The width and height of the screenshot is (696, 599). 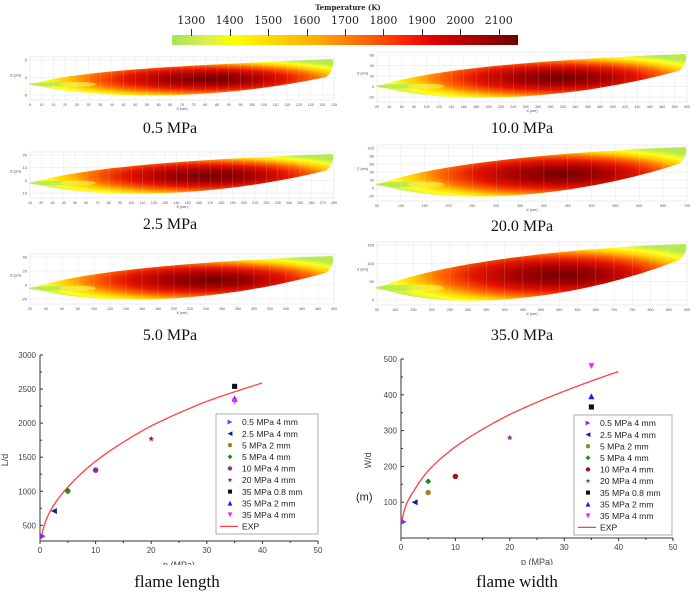 What do you see at coordinates (370, 245) in the screenshot?
I see `flame-y-tick: 150` at bounding box center [370, 245].